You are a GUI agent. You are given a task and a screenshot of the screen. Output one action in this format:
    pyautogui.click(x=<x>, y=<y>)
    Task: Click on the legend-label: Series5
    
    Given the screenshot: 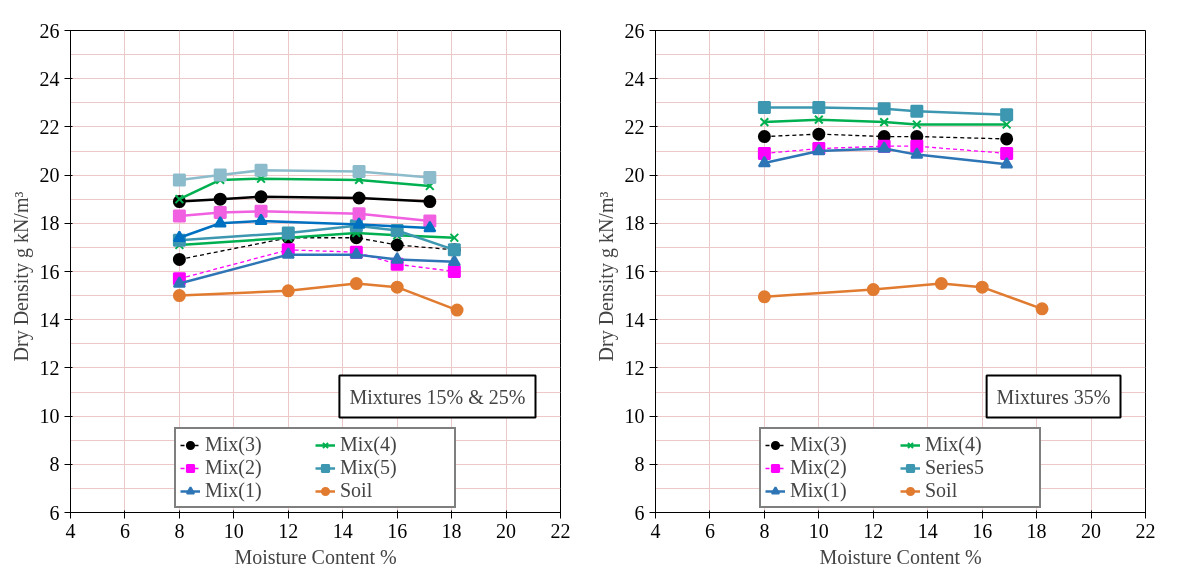 What is the action you would take?
    pyautogui.click(x=955, y=467)
    